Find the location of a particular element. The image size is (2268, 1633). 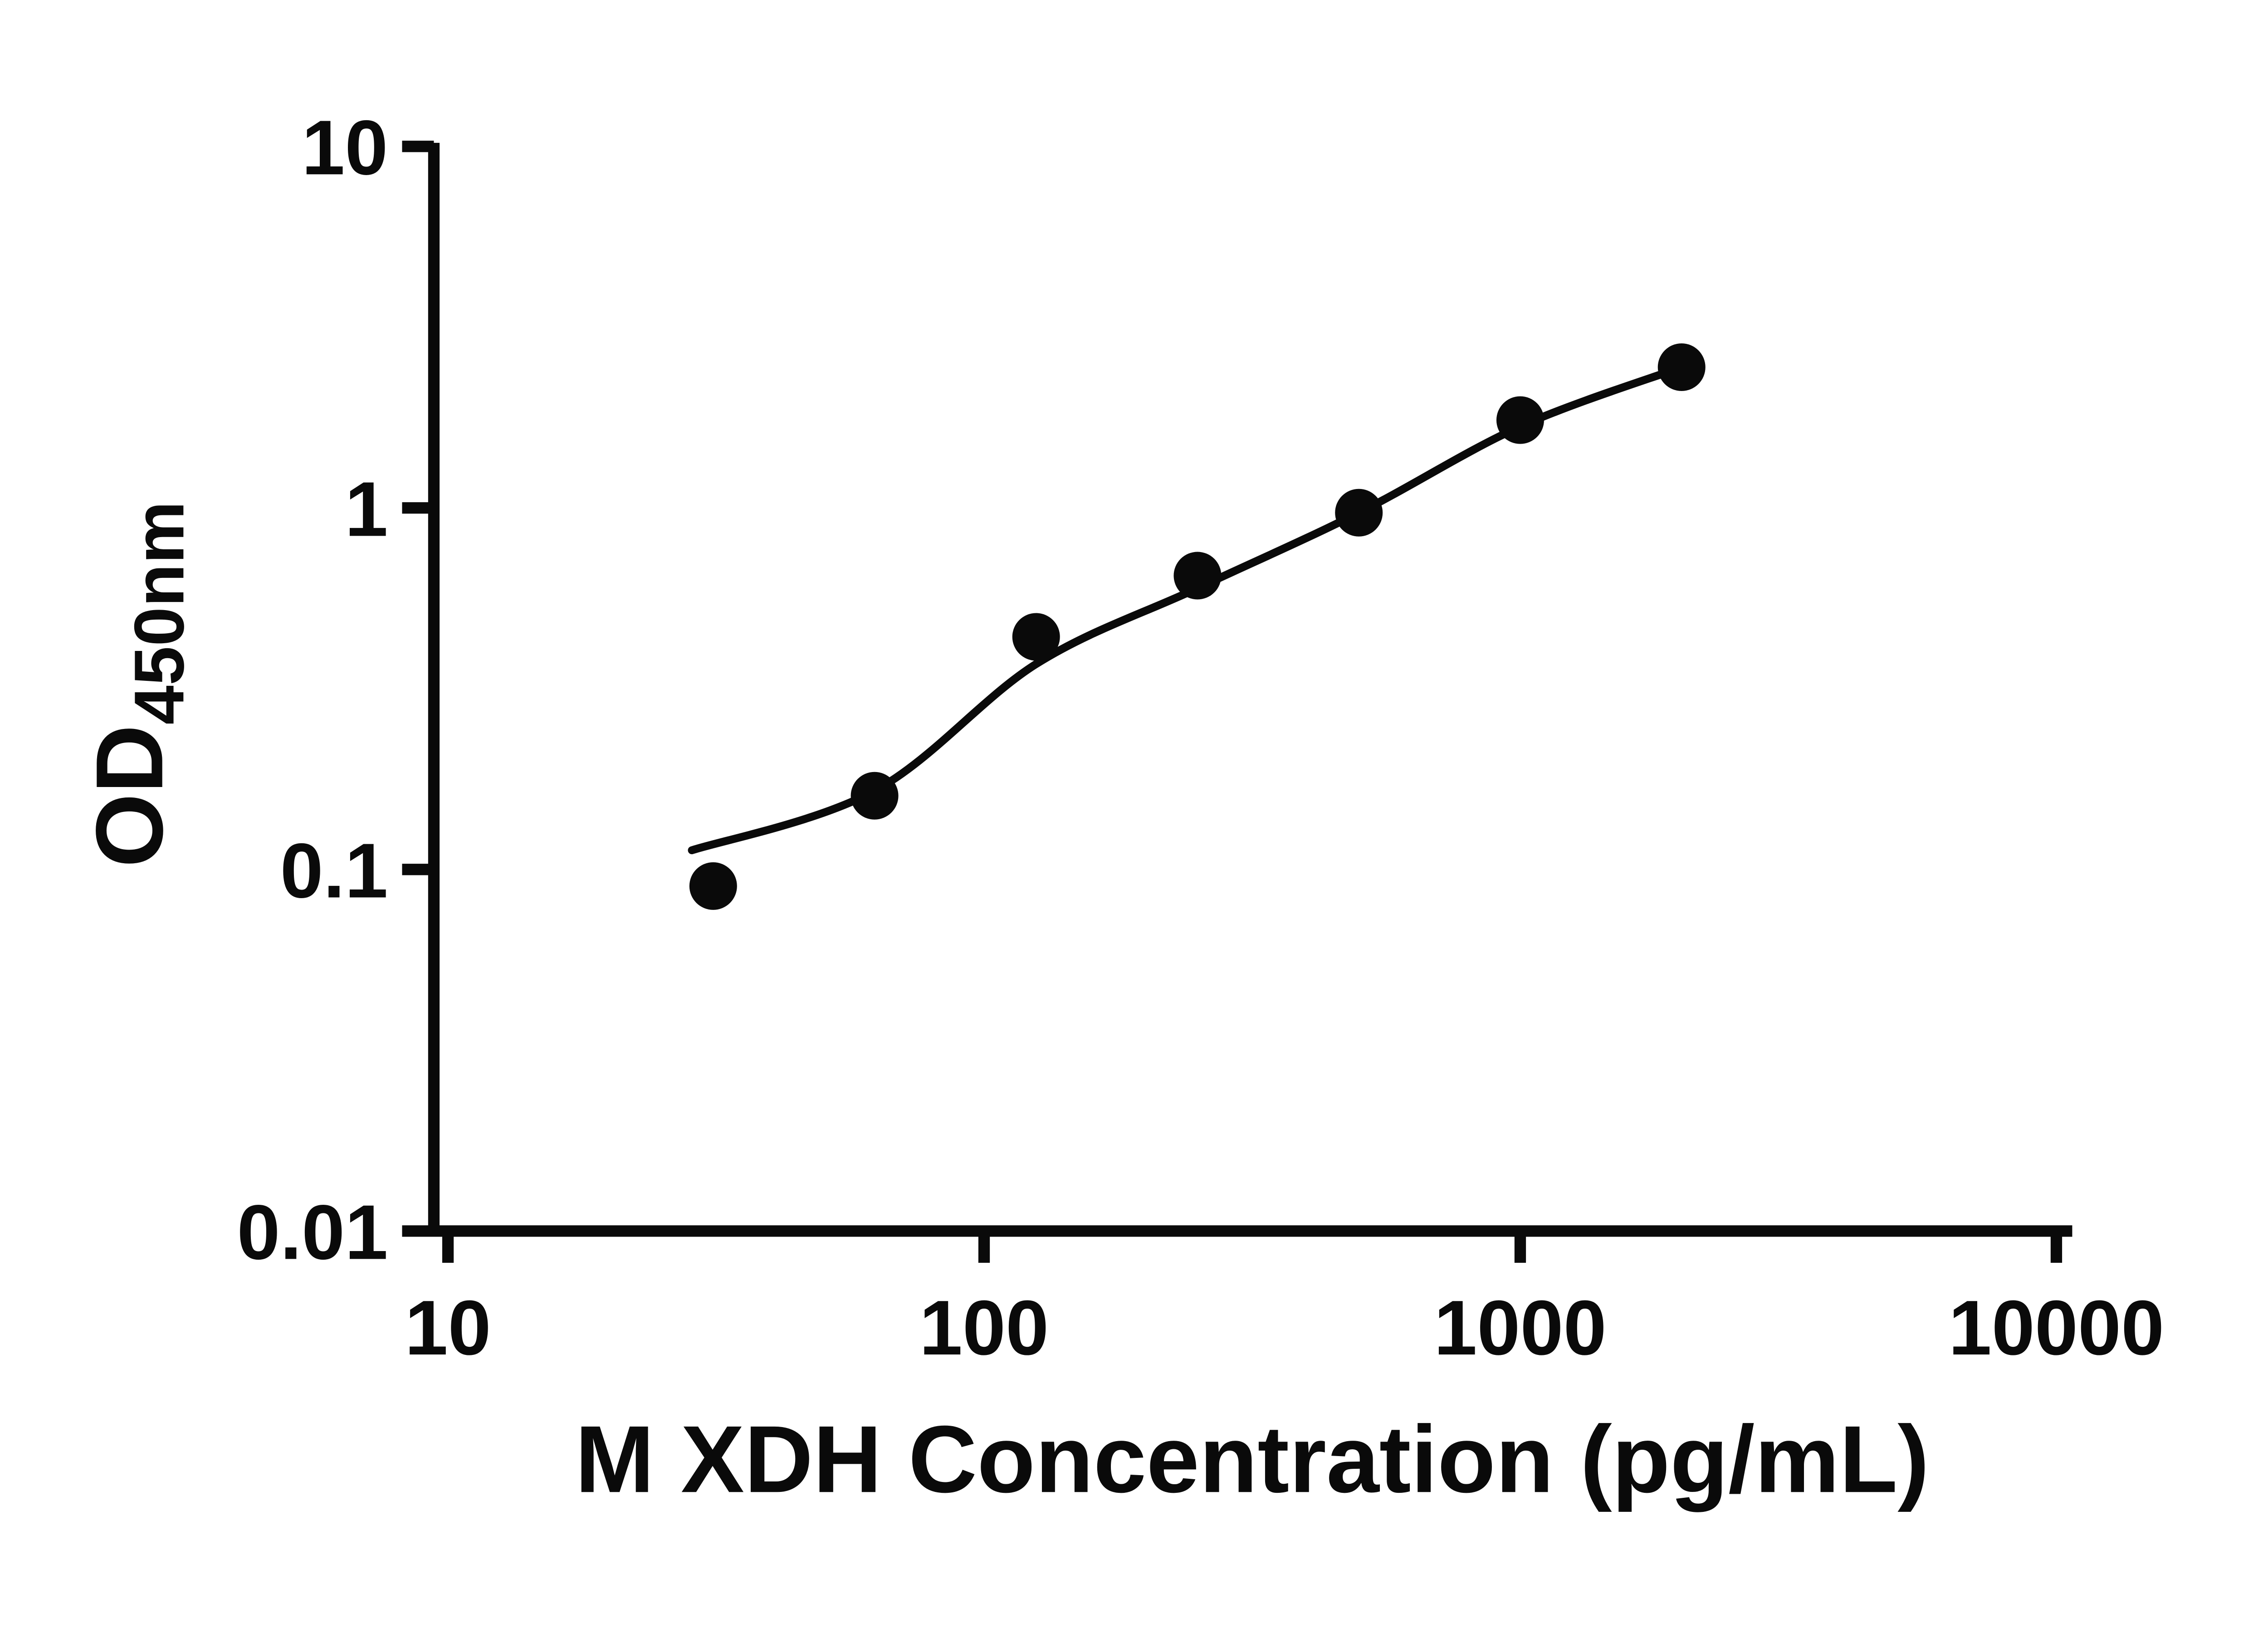

x-axis-tick-label: 10 is located at coordinates (448, 1328).